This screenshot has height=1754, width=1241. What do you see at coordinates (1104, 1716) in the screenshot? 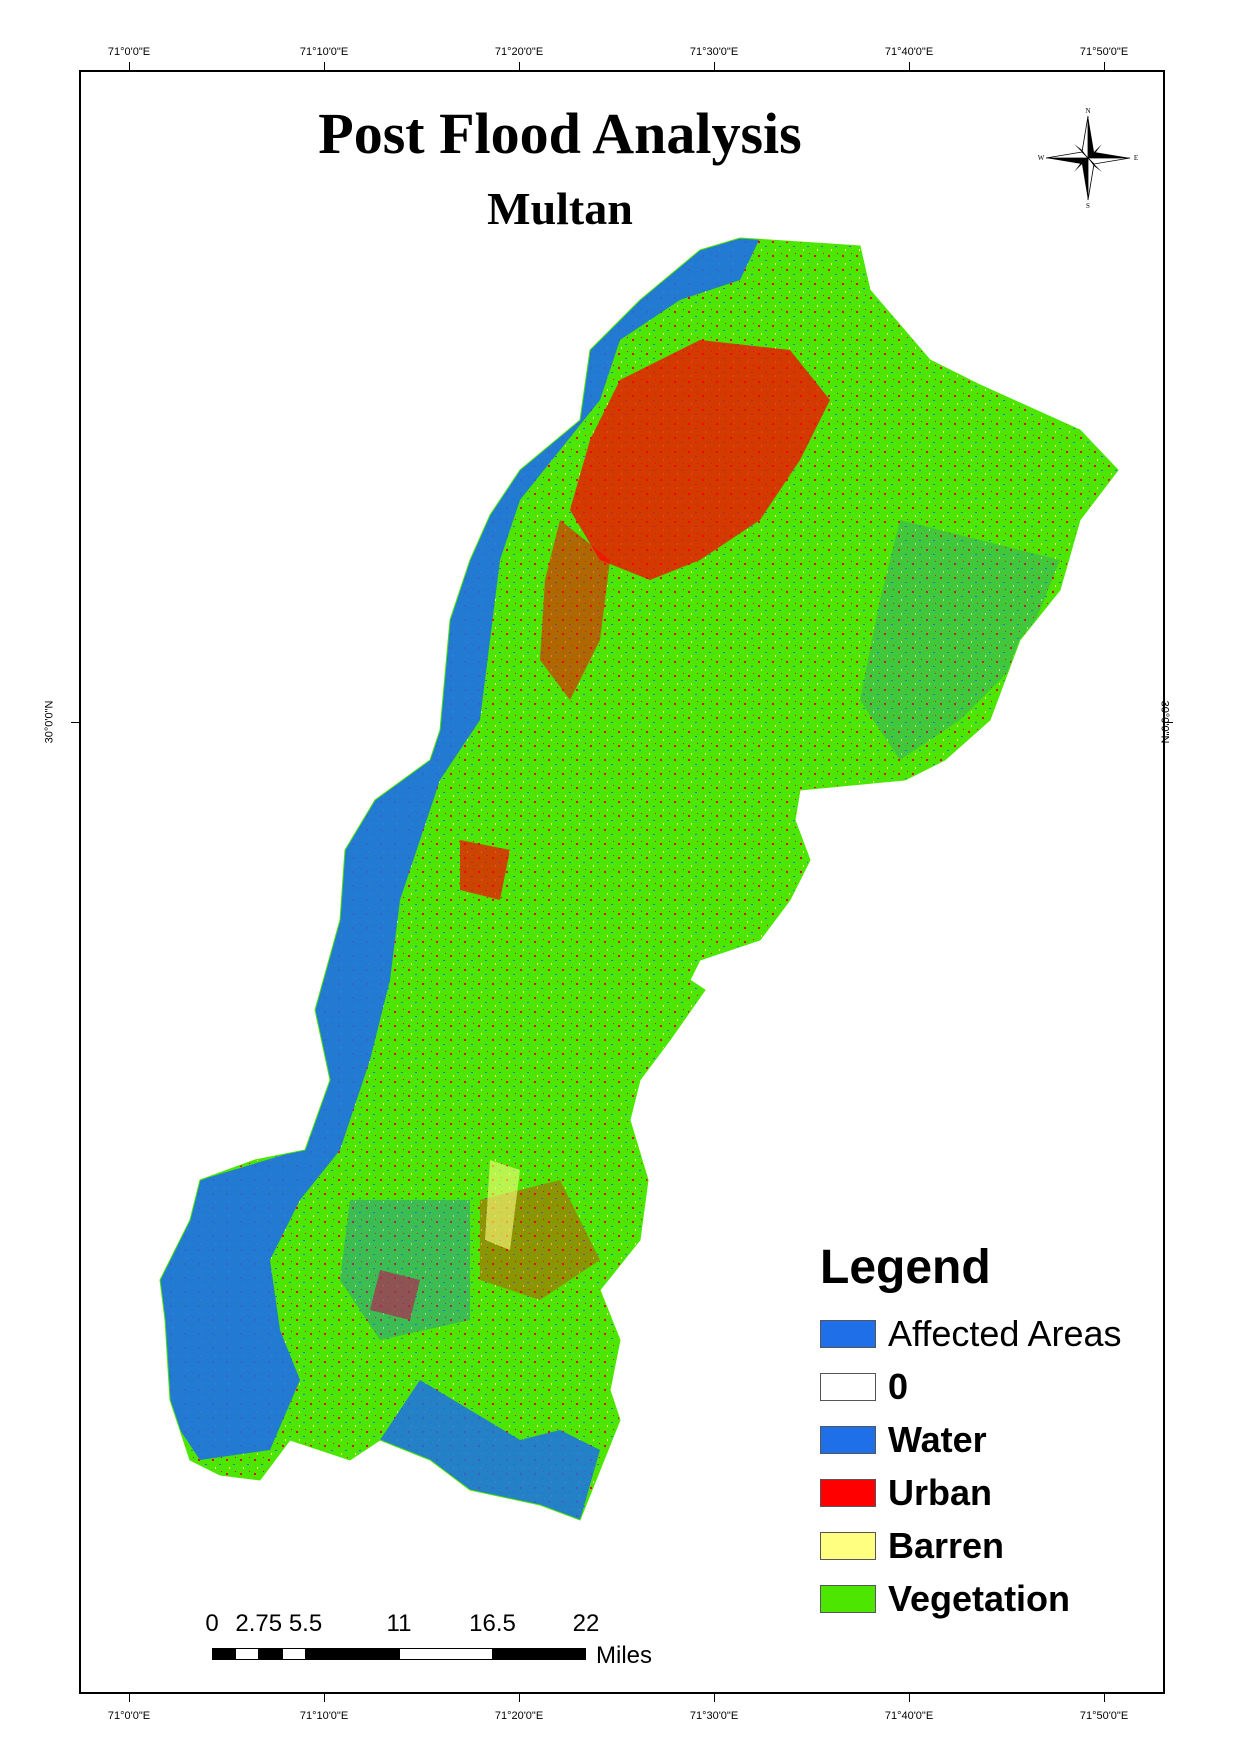
I see `longitude-label-bottom: 71°50'0"E` at bounding box center [1104, 1716].